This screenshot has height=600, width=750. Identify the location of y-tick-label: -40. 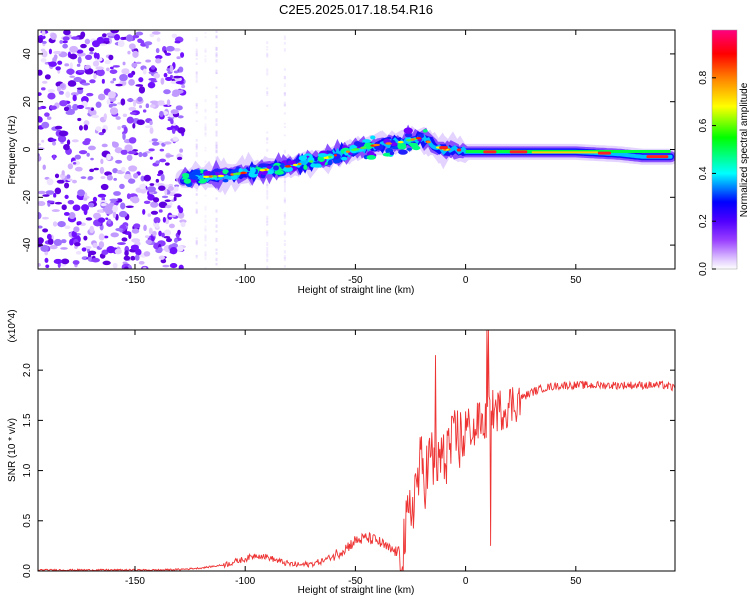
(27, 244).